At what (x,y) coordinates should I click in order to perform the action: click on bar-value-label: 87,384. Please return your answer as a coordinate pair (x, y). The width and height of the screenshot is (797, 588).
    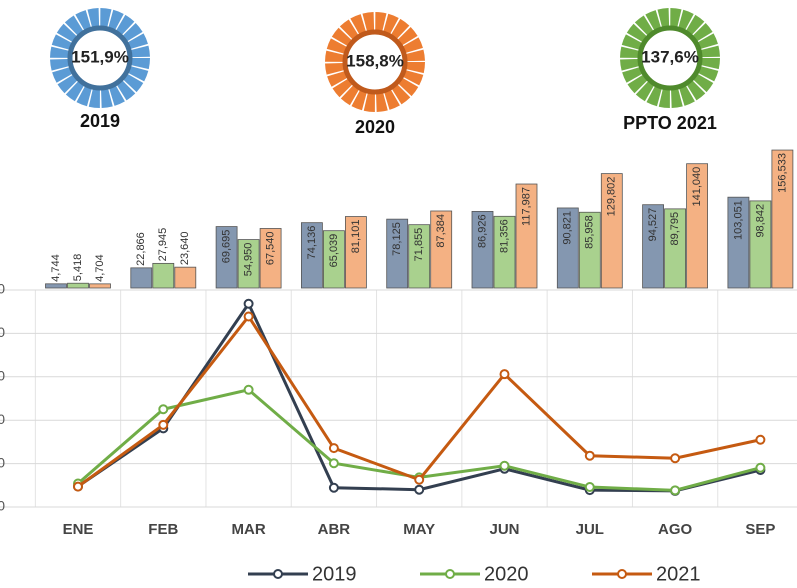
    Looking at the image, I should click on (441, 231).